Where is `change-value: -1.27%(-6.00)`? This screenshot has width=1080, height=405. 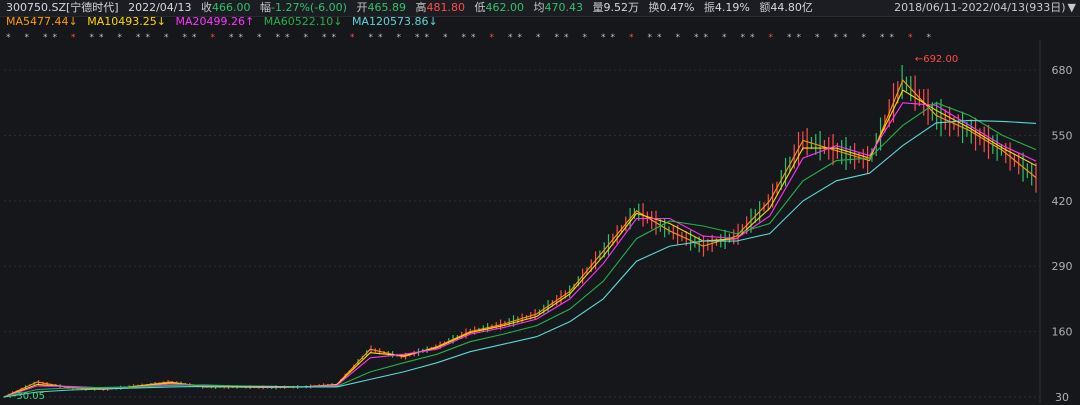
change-value: -1.27%(-6.00) is located at coordinates (309, 7).